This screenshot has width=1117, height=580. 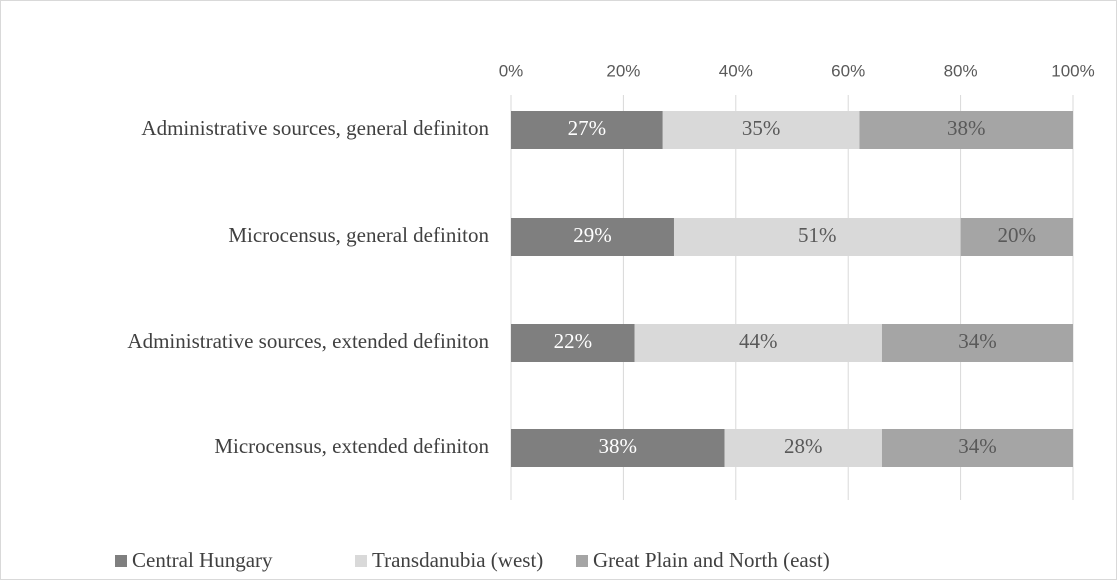 I want to click on y-tick-label: Microcensus, general definiton, so click(x=358, y=235).